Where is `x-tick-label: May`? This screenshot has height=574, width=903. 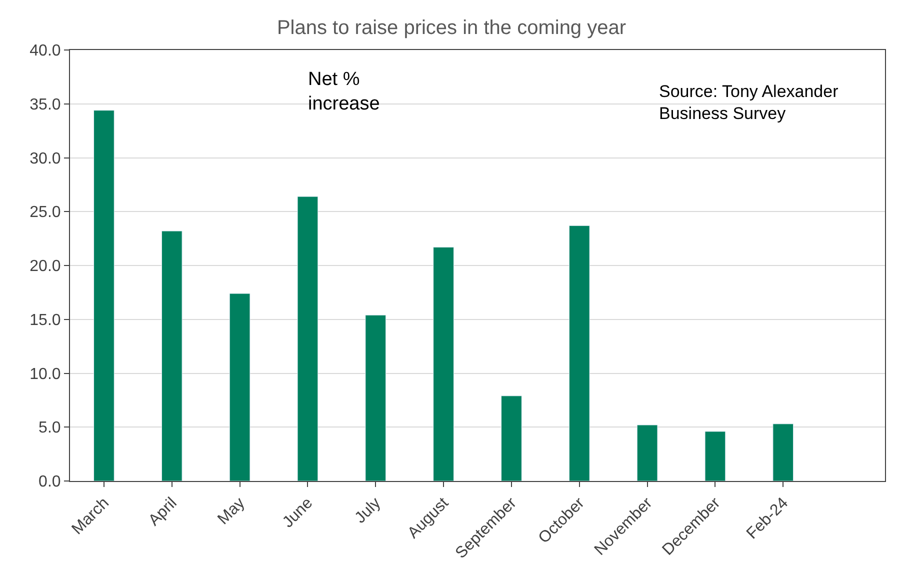
x-tick-label: May is located at coordinates (231, 511).